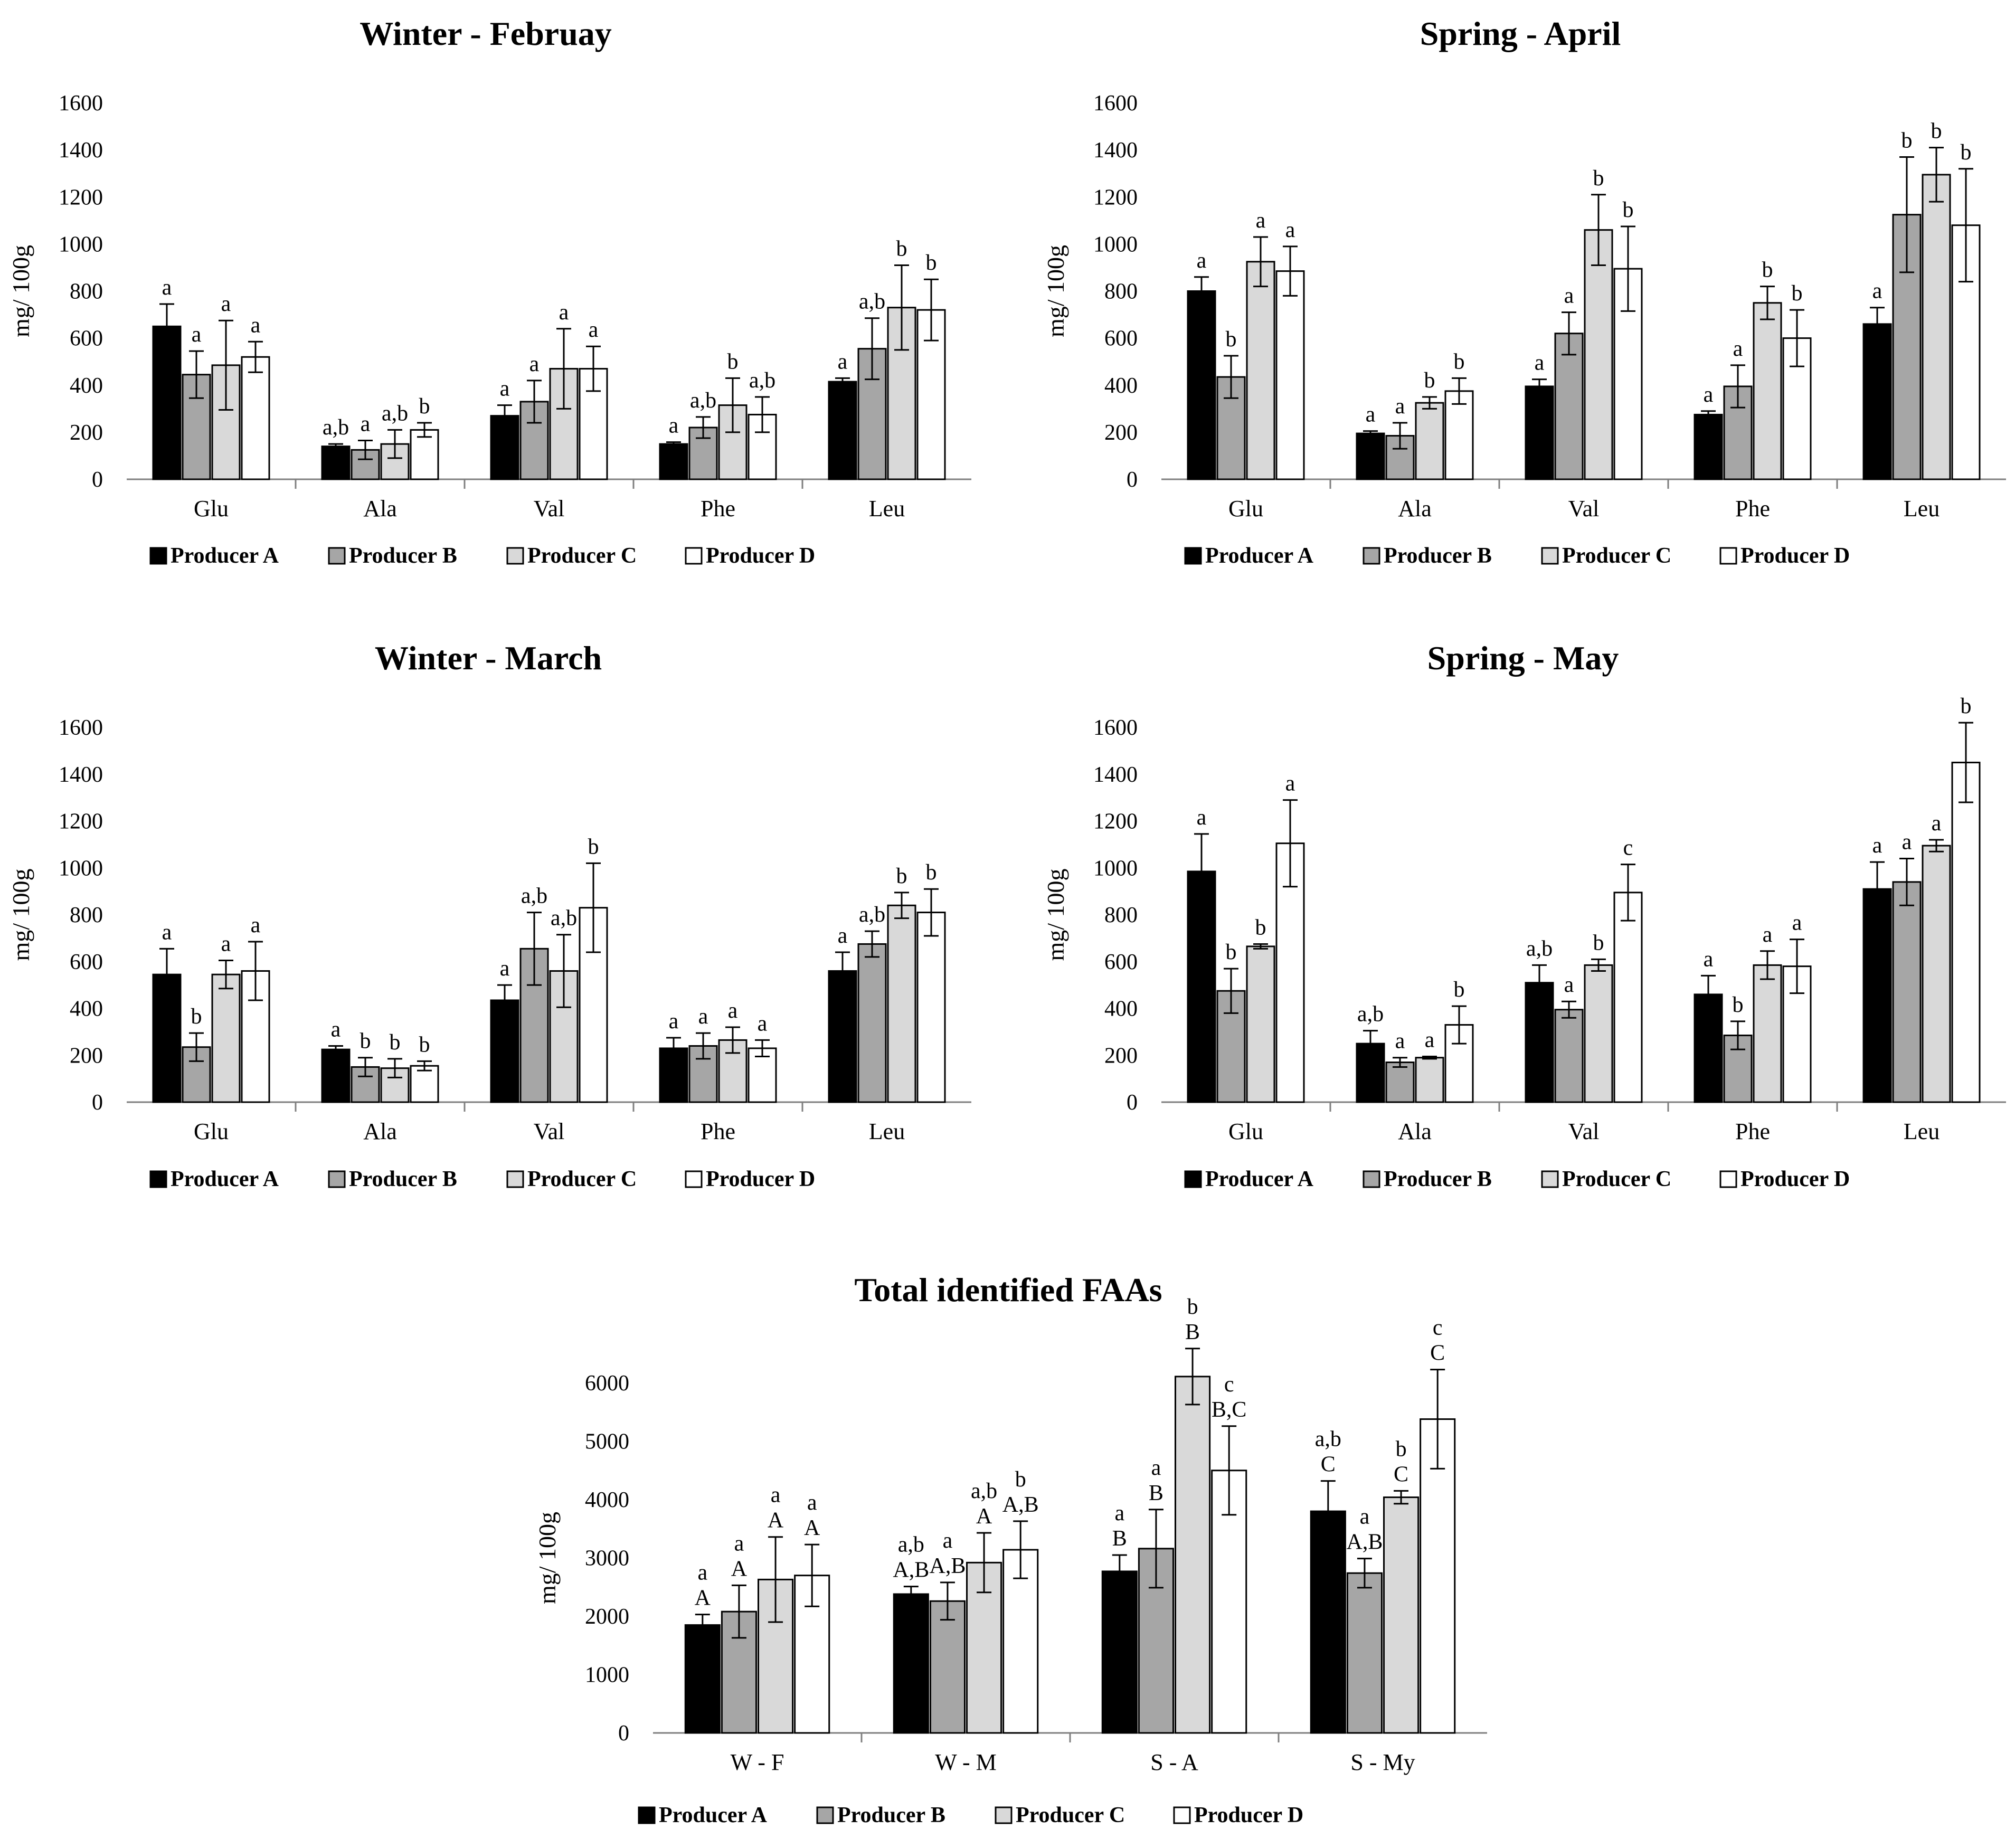  I want to click on y-axis-title: mg/ 100g, so click(547, 1558).